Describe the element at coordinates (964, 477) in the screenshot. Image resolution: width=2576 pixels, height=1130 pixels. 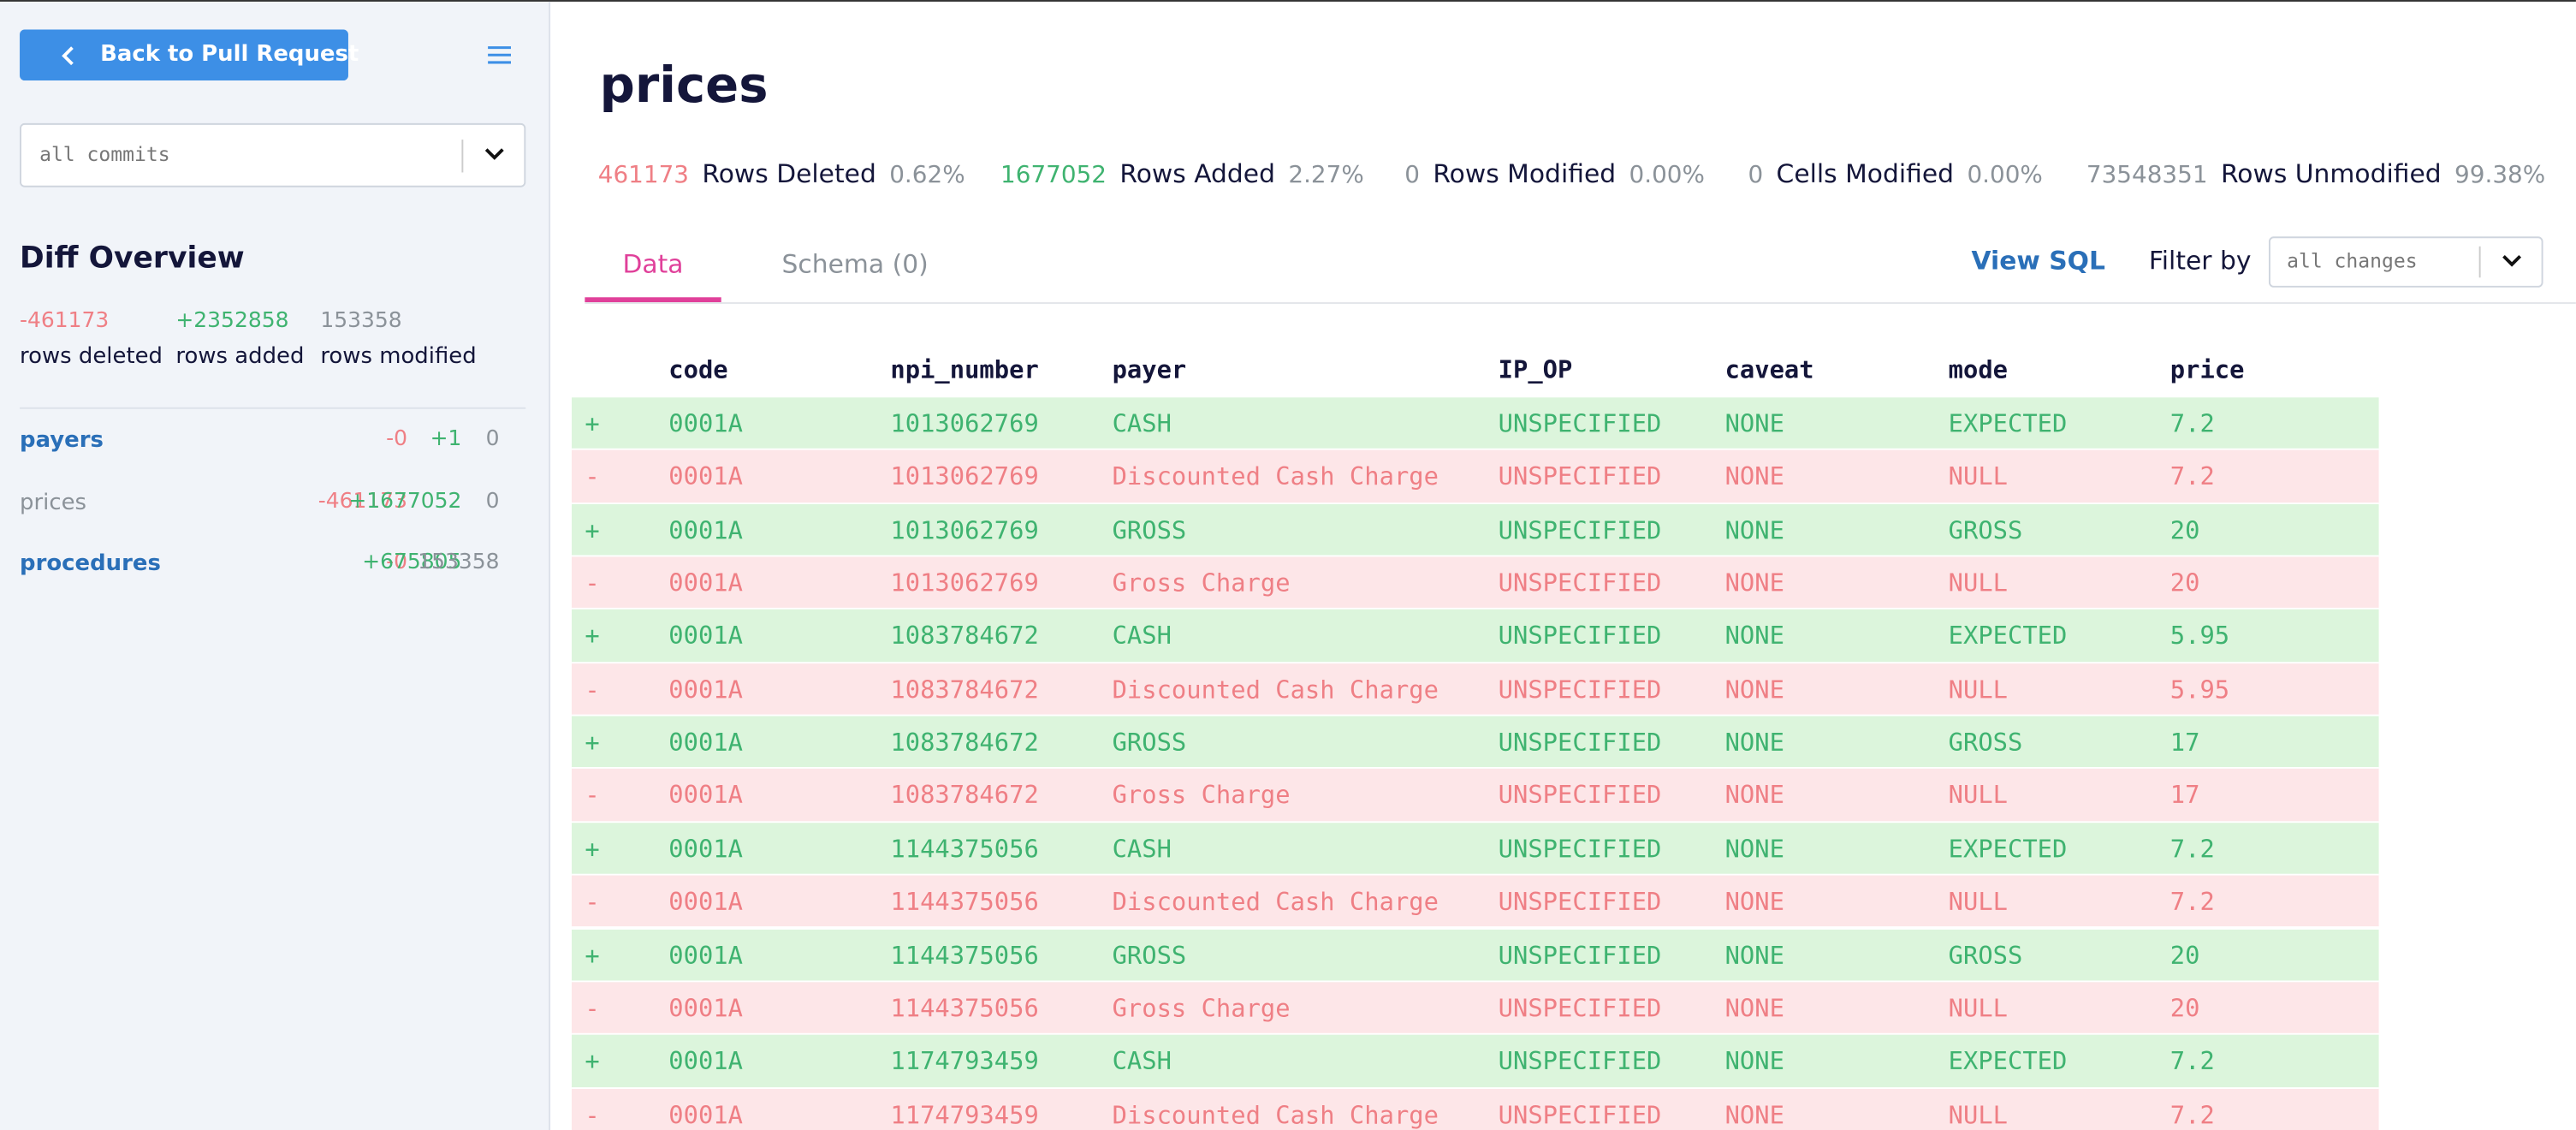
I see `cell: 1013062769` at that location.